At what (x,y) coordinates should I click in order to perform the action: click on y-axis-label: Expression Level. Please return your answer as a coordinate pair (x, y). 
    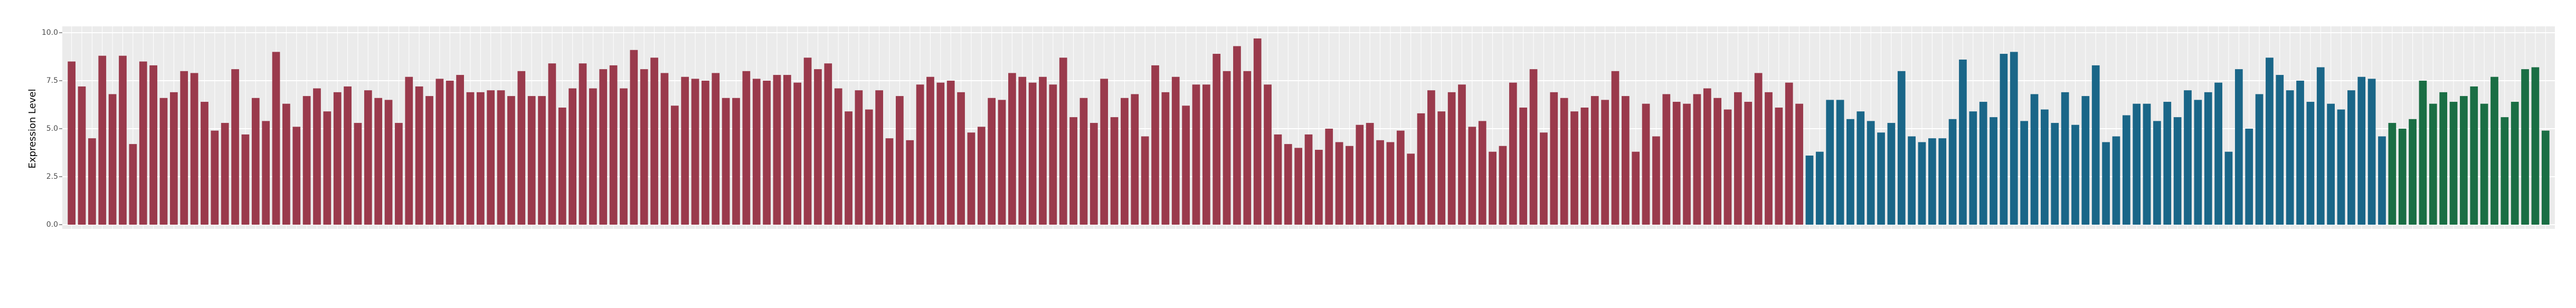
    Looking at the image, I should click on (32, 129).